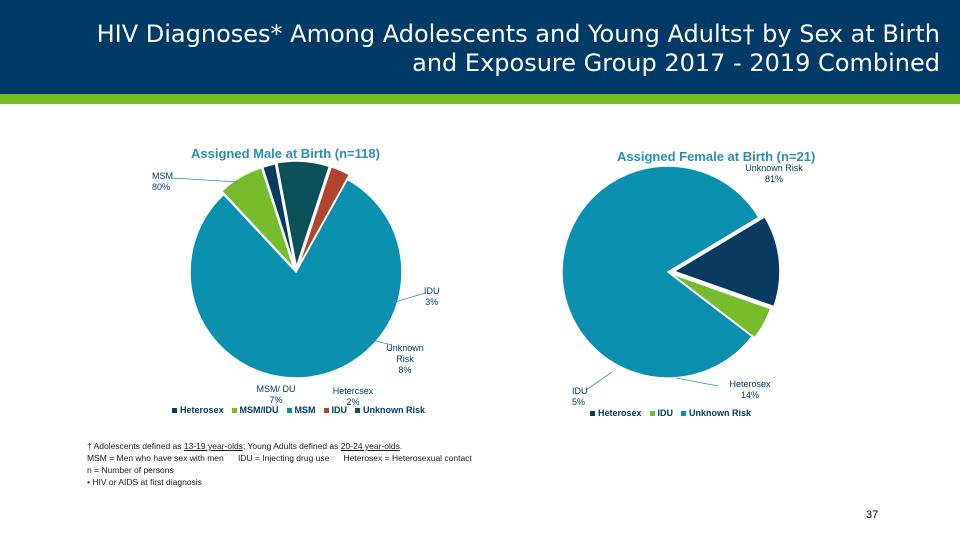  What do you see at coordinates (285, 153) in the screenshot?
I see `male-chart-title: Assigned Male at Birth (n=118)` at bounding box center [285, 153].